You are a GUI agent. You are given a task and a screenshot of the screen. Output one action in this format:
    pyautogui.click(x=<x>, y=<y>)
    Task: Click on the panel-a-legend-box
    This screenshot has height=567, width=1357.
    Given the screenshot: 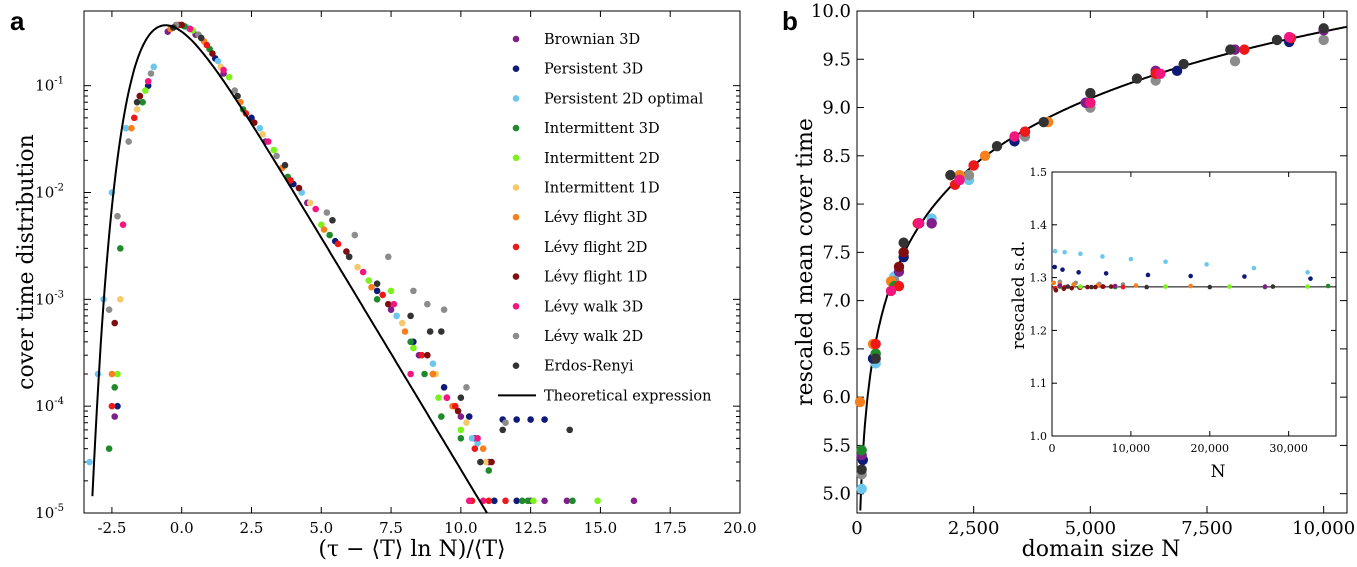 What is the action you would take?
    pyautogui.click(x=612, y=222)
    